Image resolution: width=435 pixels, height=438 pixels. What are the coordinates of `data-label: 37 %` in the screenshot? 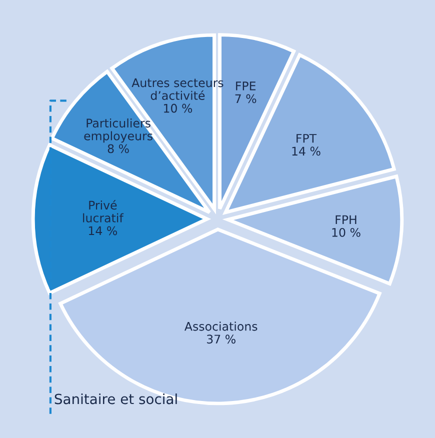 It's located at (221, 339).